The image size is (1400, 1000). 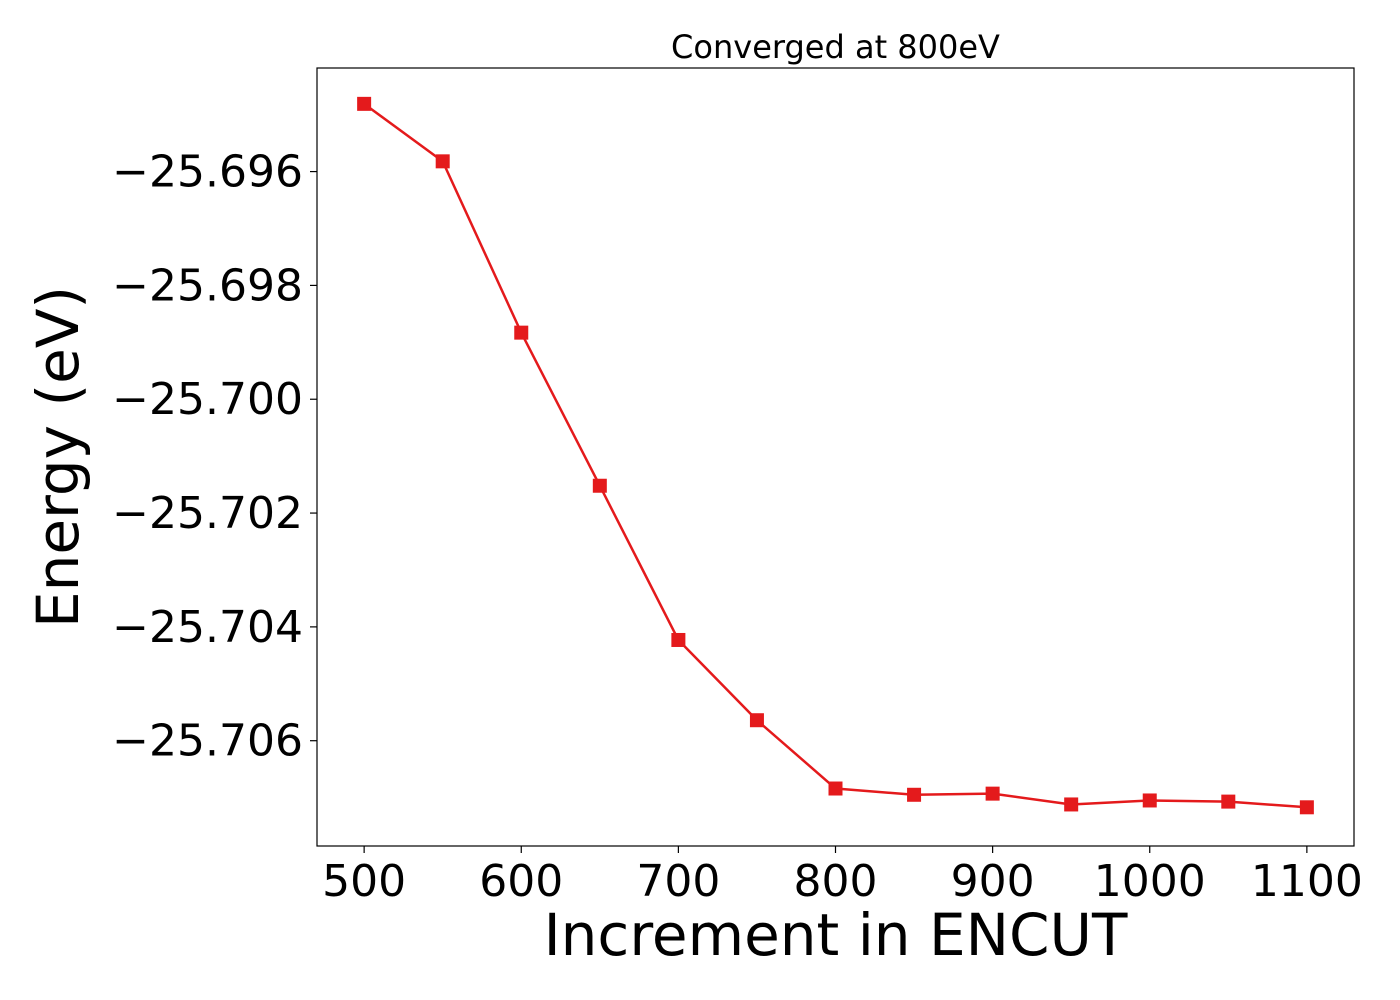 I want to click on x-tick-label: 600, so click(x=521, y=881).